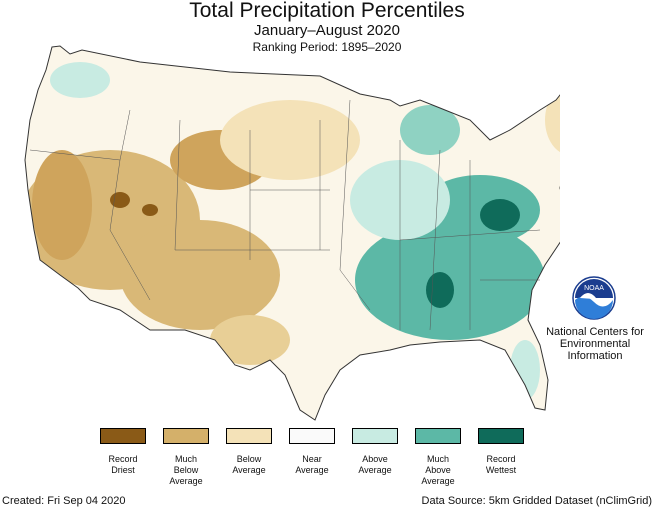  What do you see at coordinates (501, 436) in the screenshot?
I see `legend-swatch-record-wettest` at bounding box center [501, 436].